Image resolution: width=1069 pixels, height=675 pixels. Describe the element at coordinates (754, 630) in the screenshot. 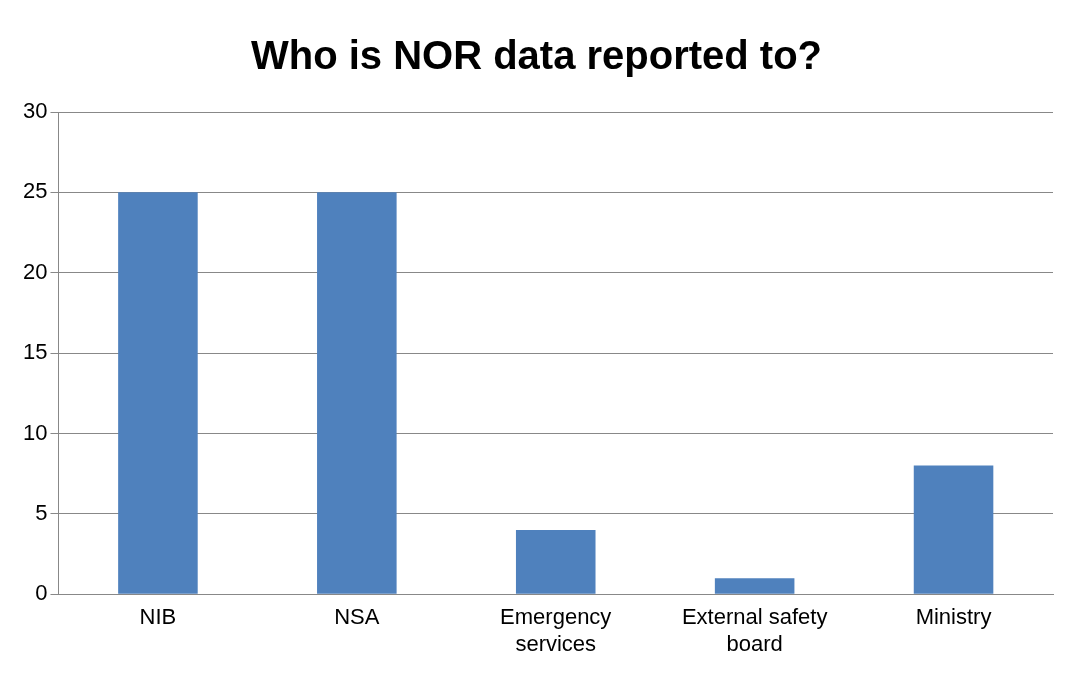

I see `x-tick-label: External safety board` at that location.